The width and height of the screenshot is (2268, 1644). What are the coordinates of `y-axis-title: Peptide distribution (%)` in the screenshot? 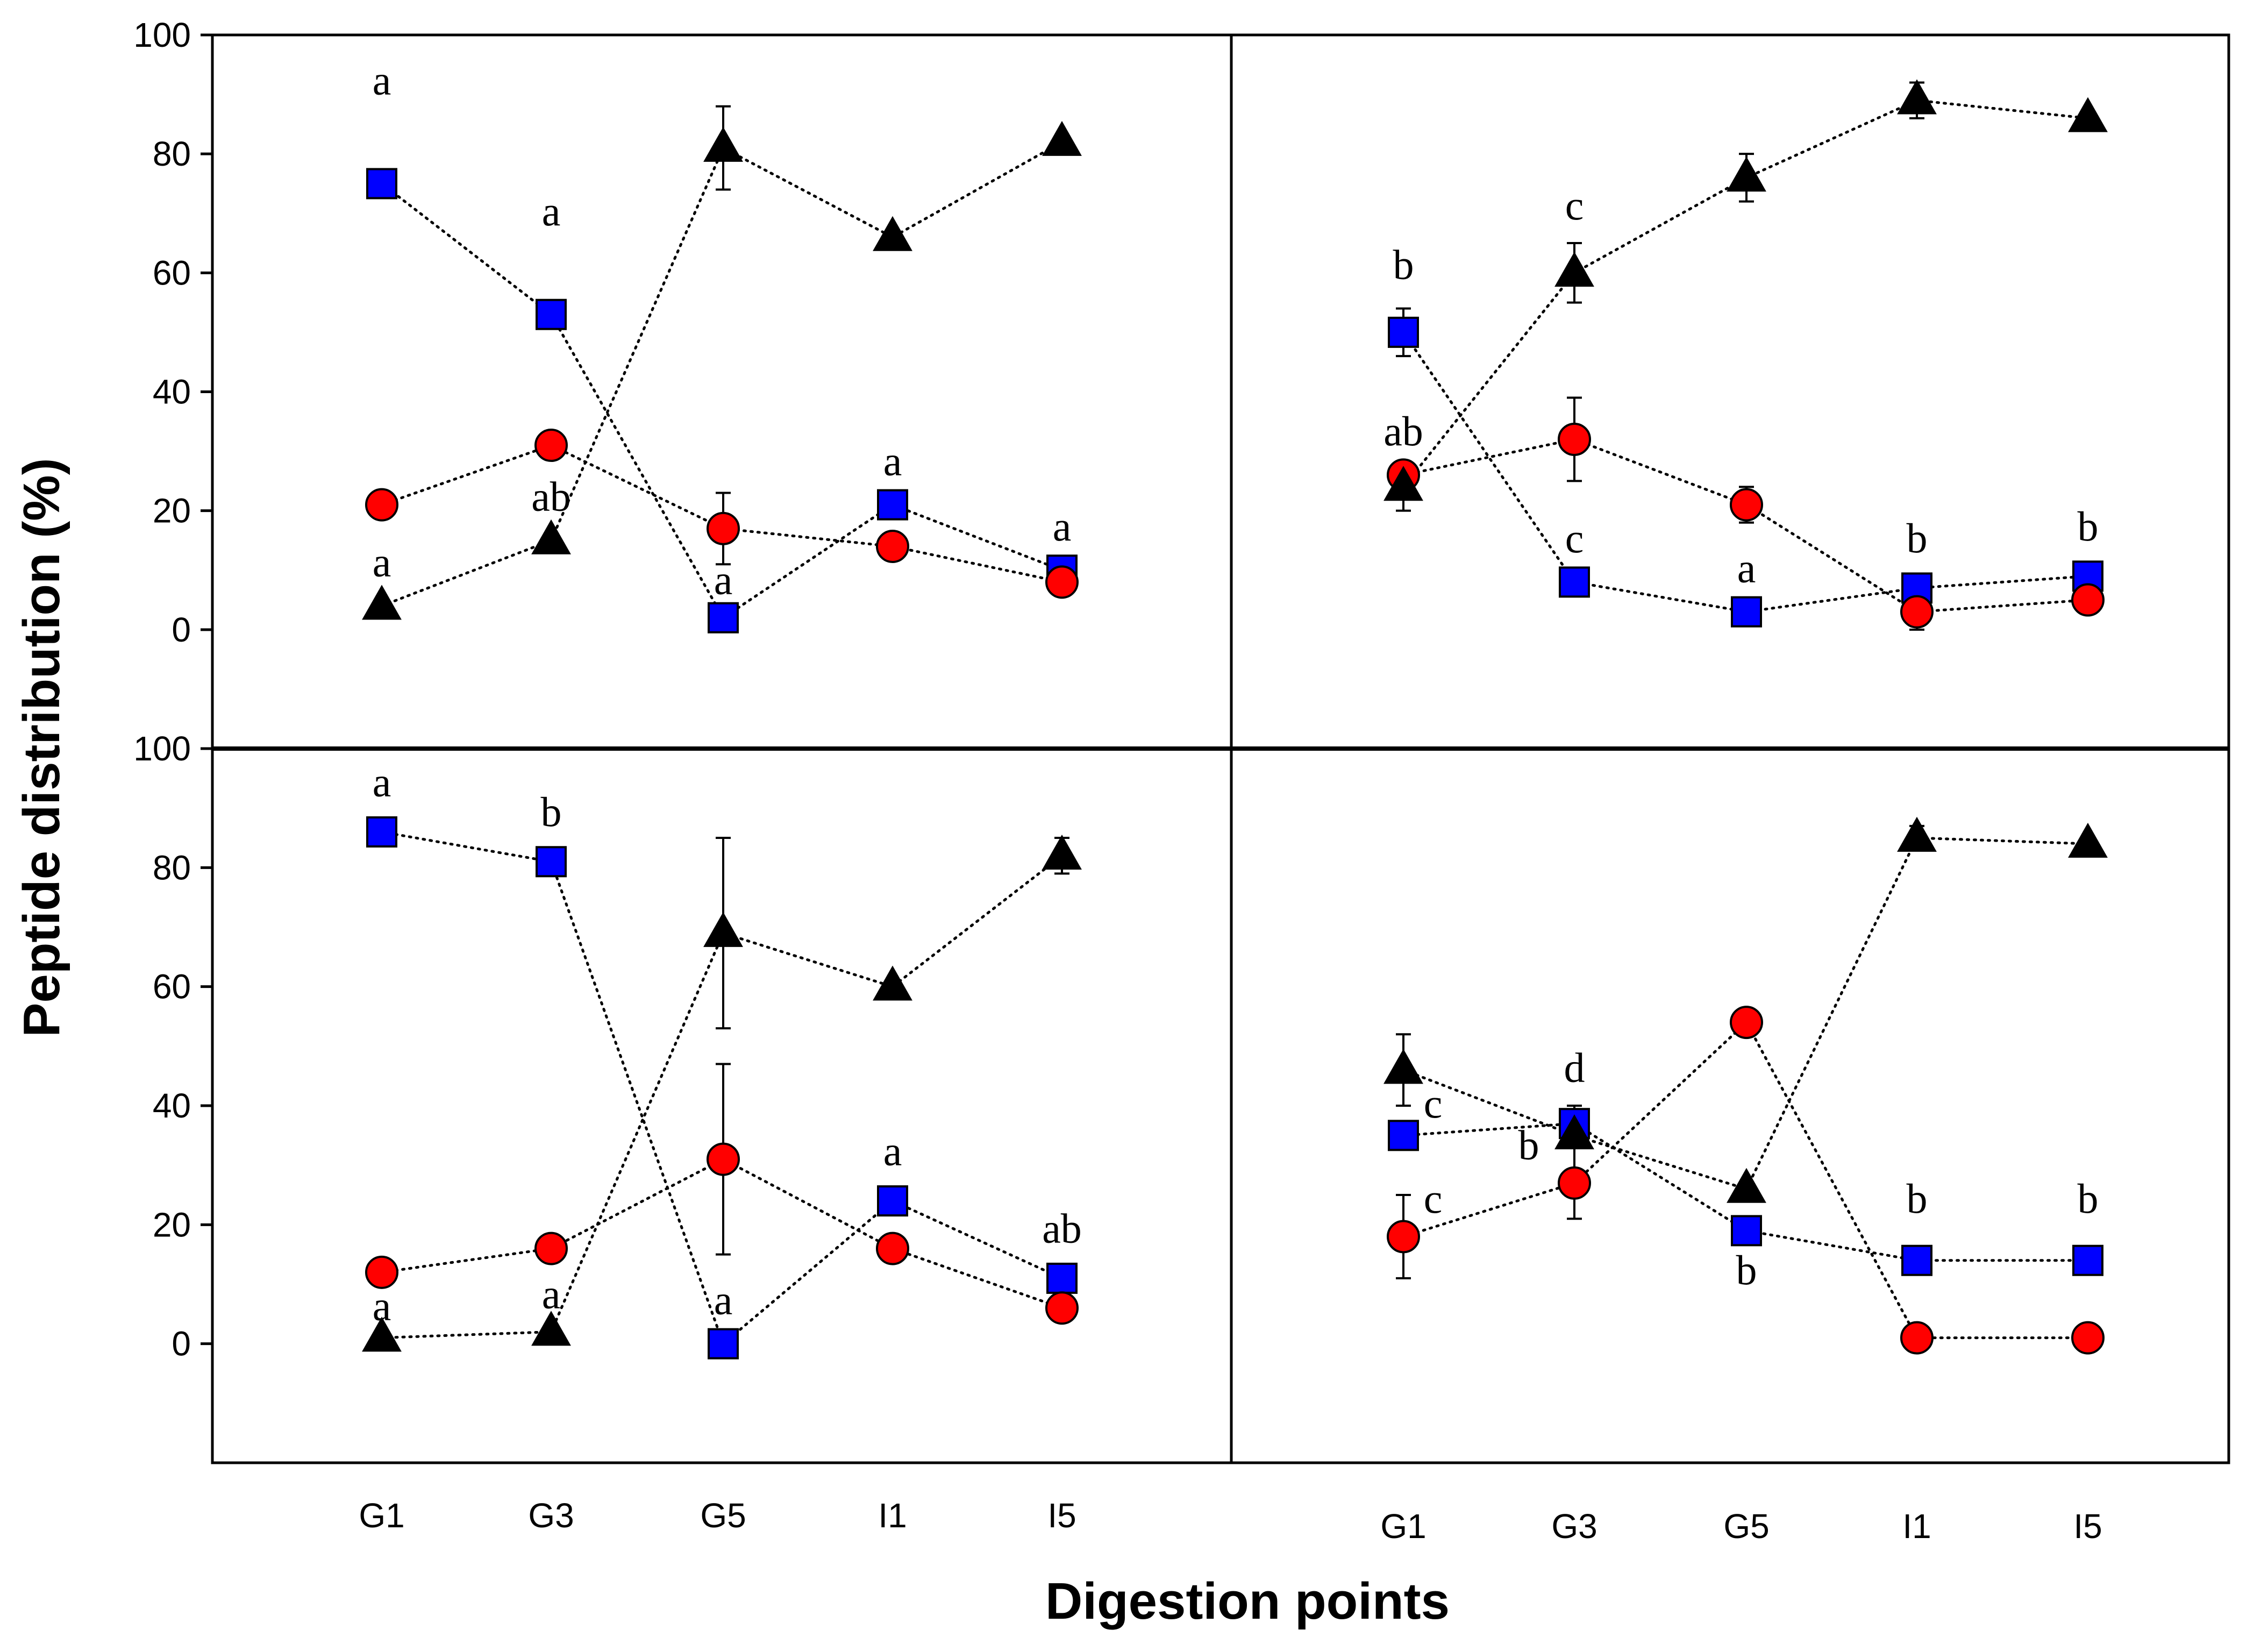 It's located at (42, 747).